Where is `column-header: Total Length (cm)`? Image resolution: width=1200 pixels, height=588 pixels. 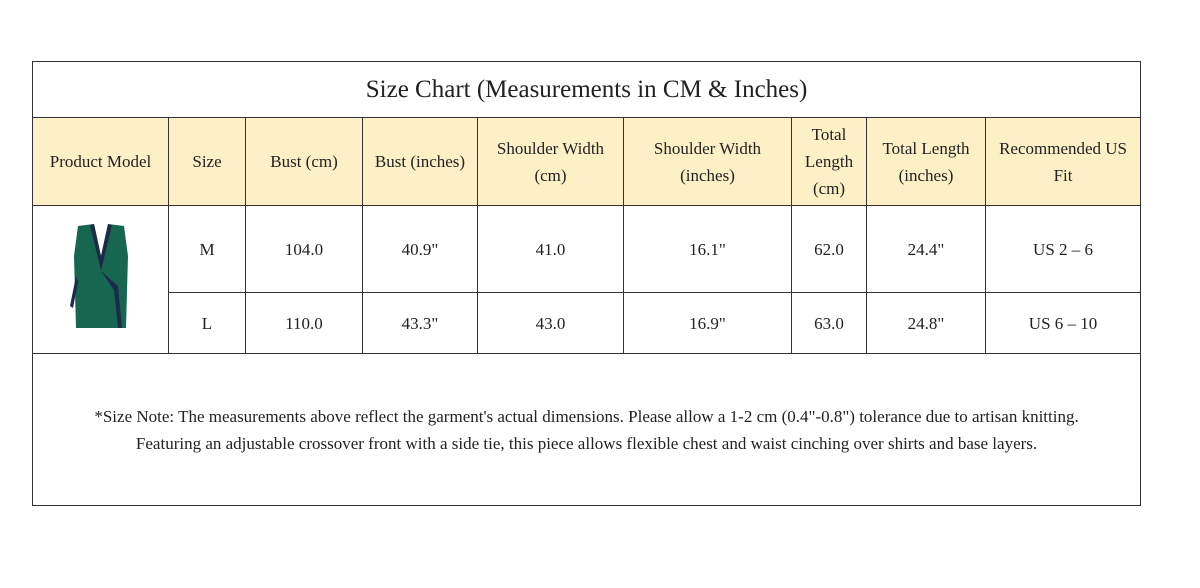 column-header: Total Length (cm) is located at coordinates (829, 161).